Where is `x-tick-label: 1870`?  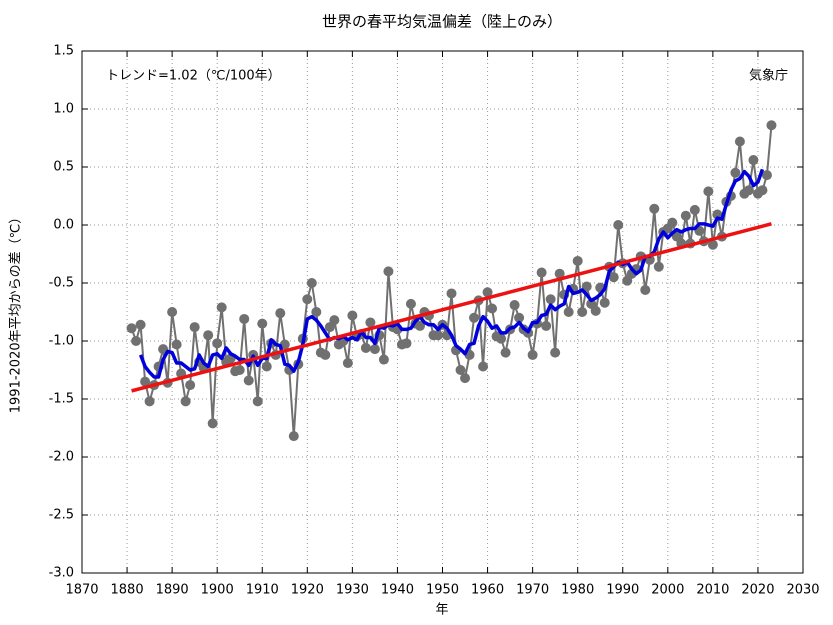
x-tick-label: 1870 is located at coordinates (81, 590).